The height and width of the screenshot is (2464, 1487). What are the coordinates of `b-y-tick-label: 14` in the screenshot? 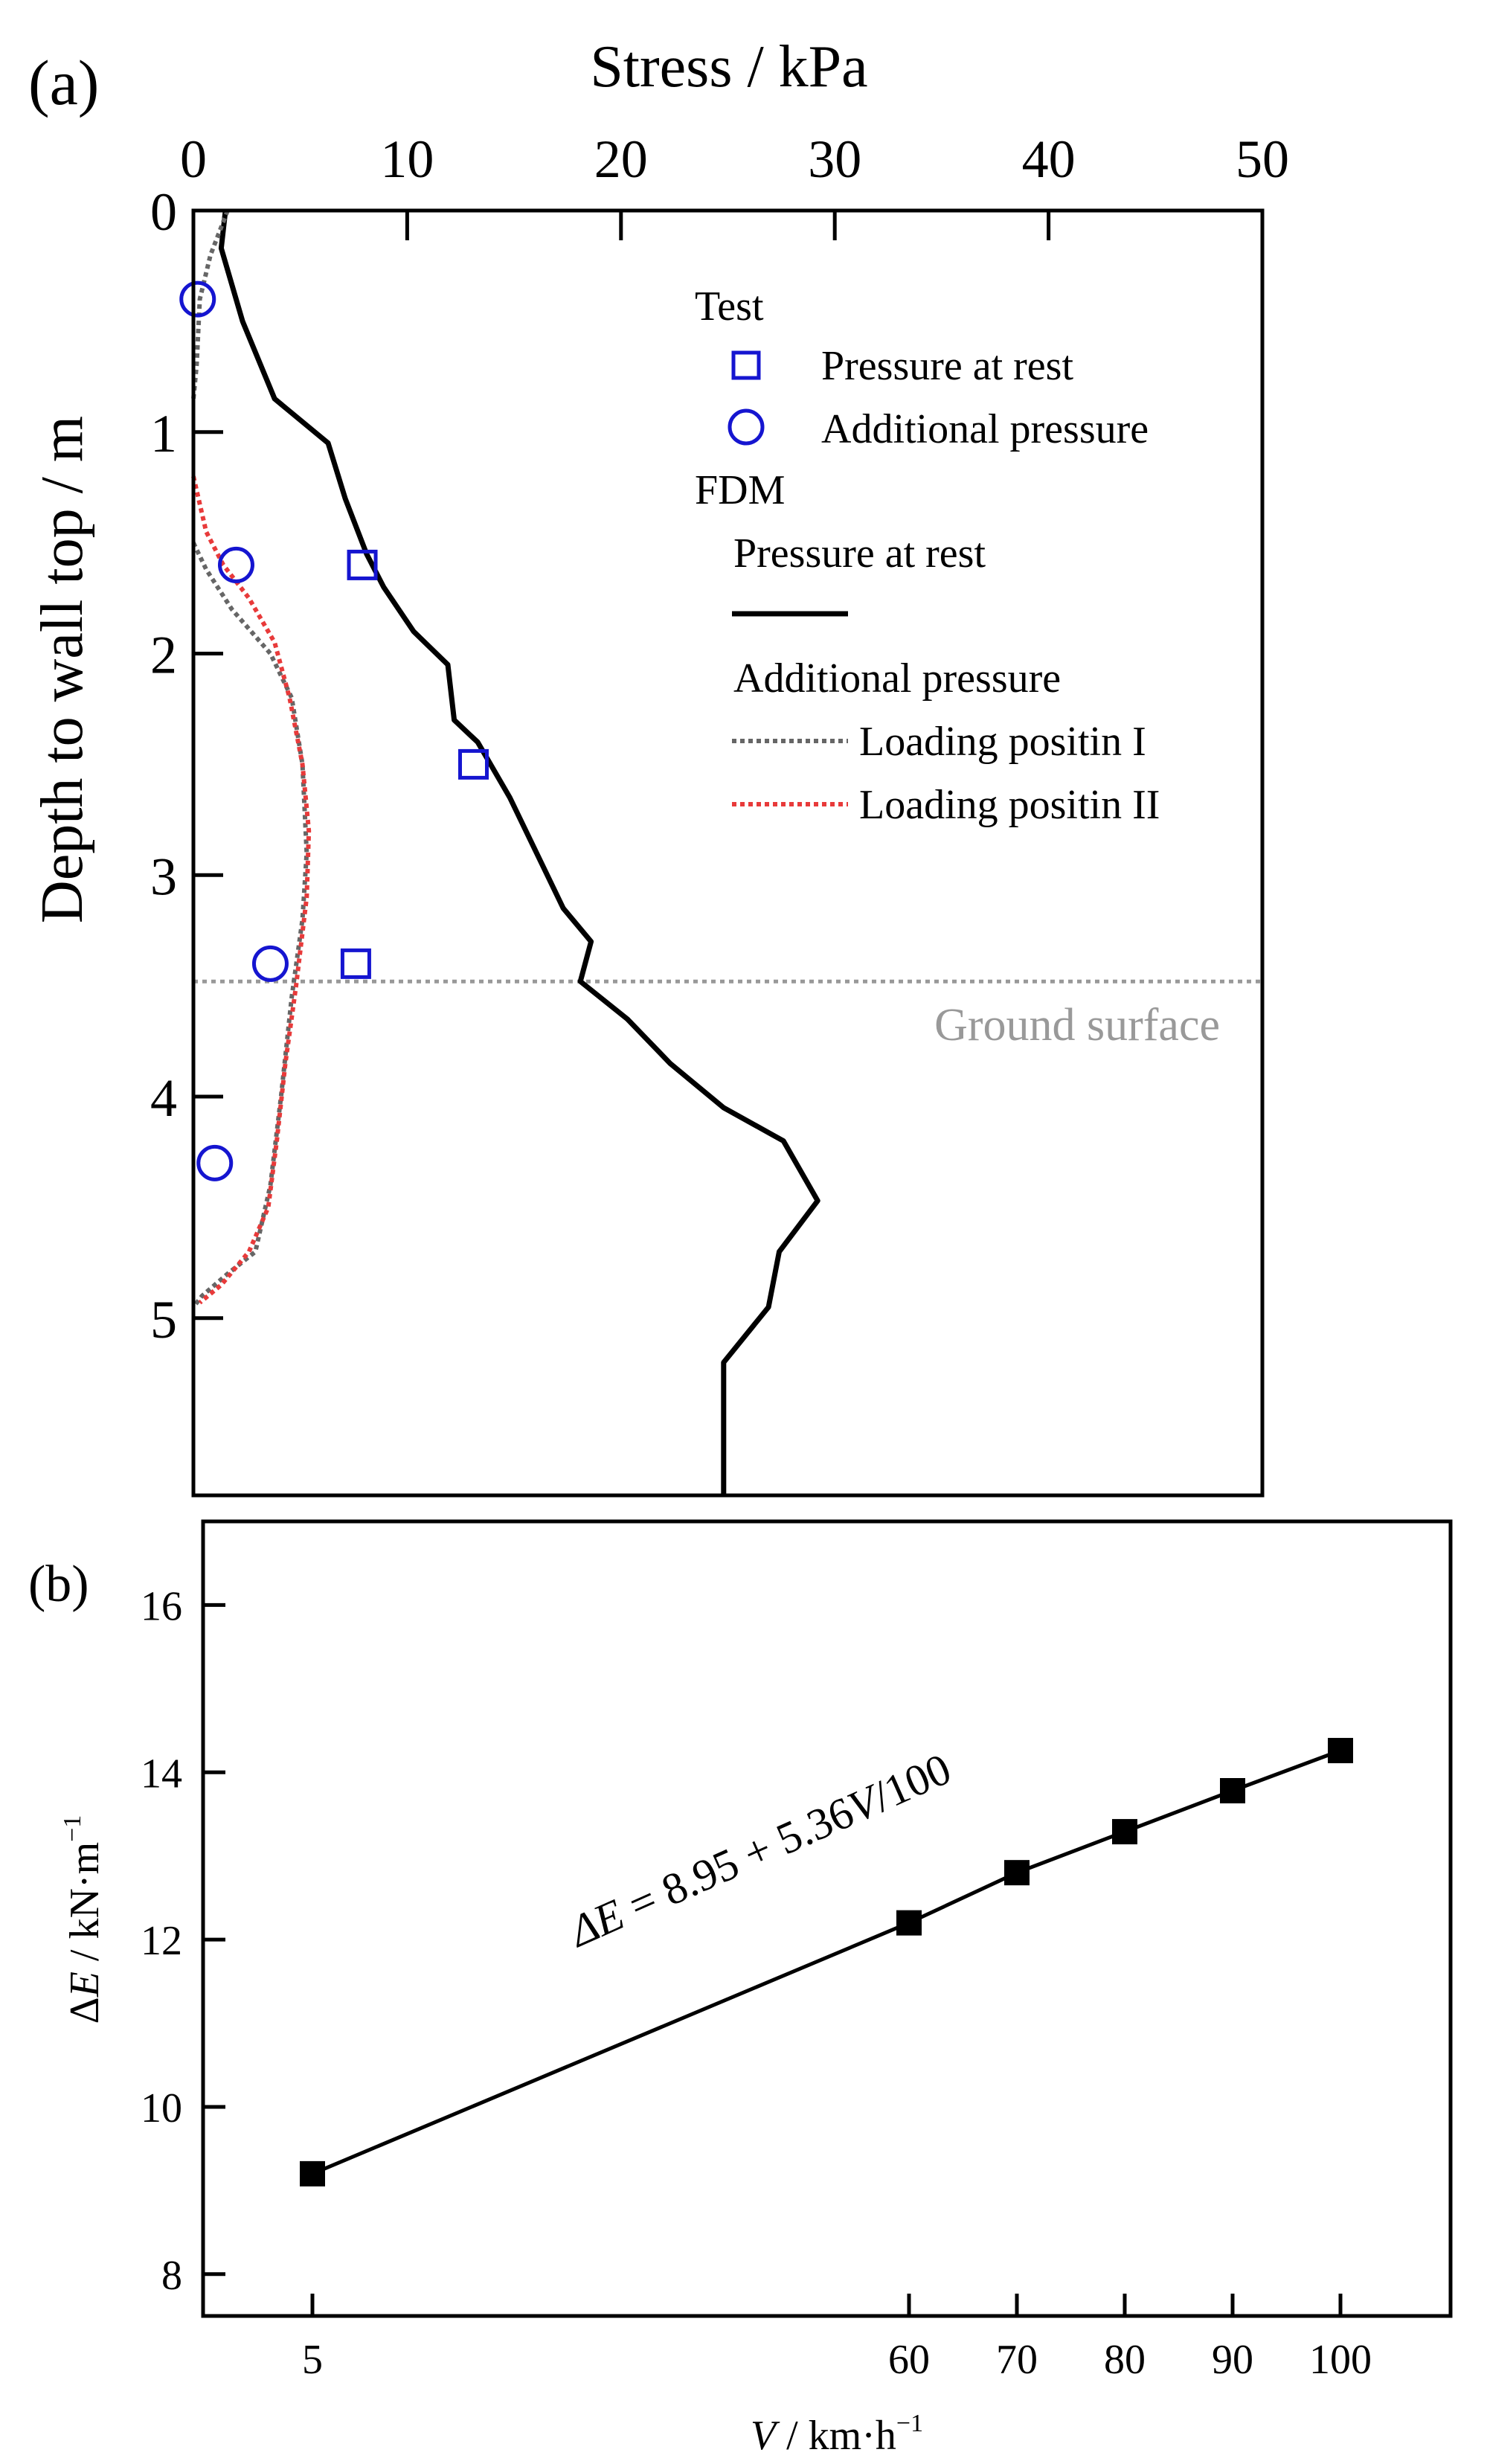 It's located at (161, 1774).